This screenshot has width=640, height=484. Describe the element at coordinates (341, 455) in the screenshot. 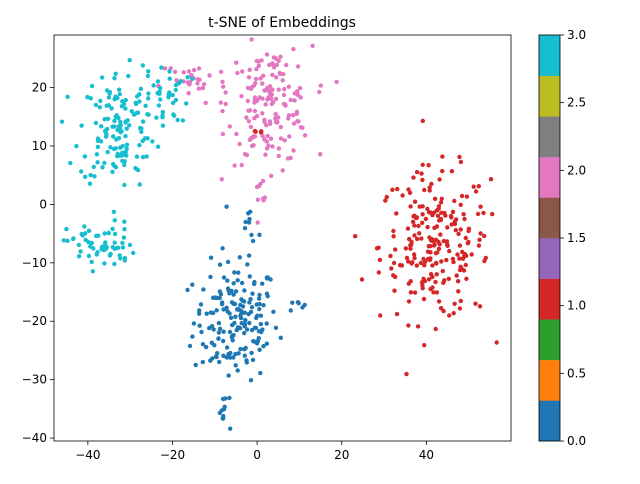

I see `x-tick-label: 20` at that location.